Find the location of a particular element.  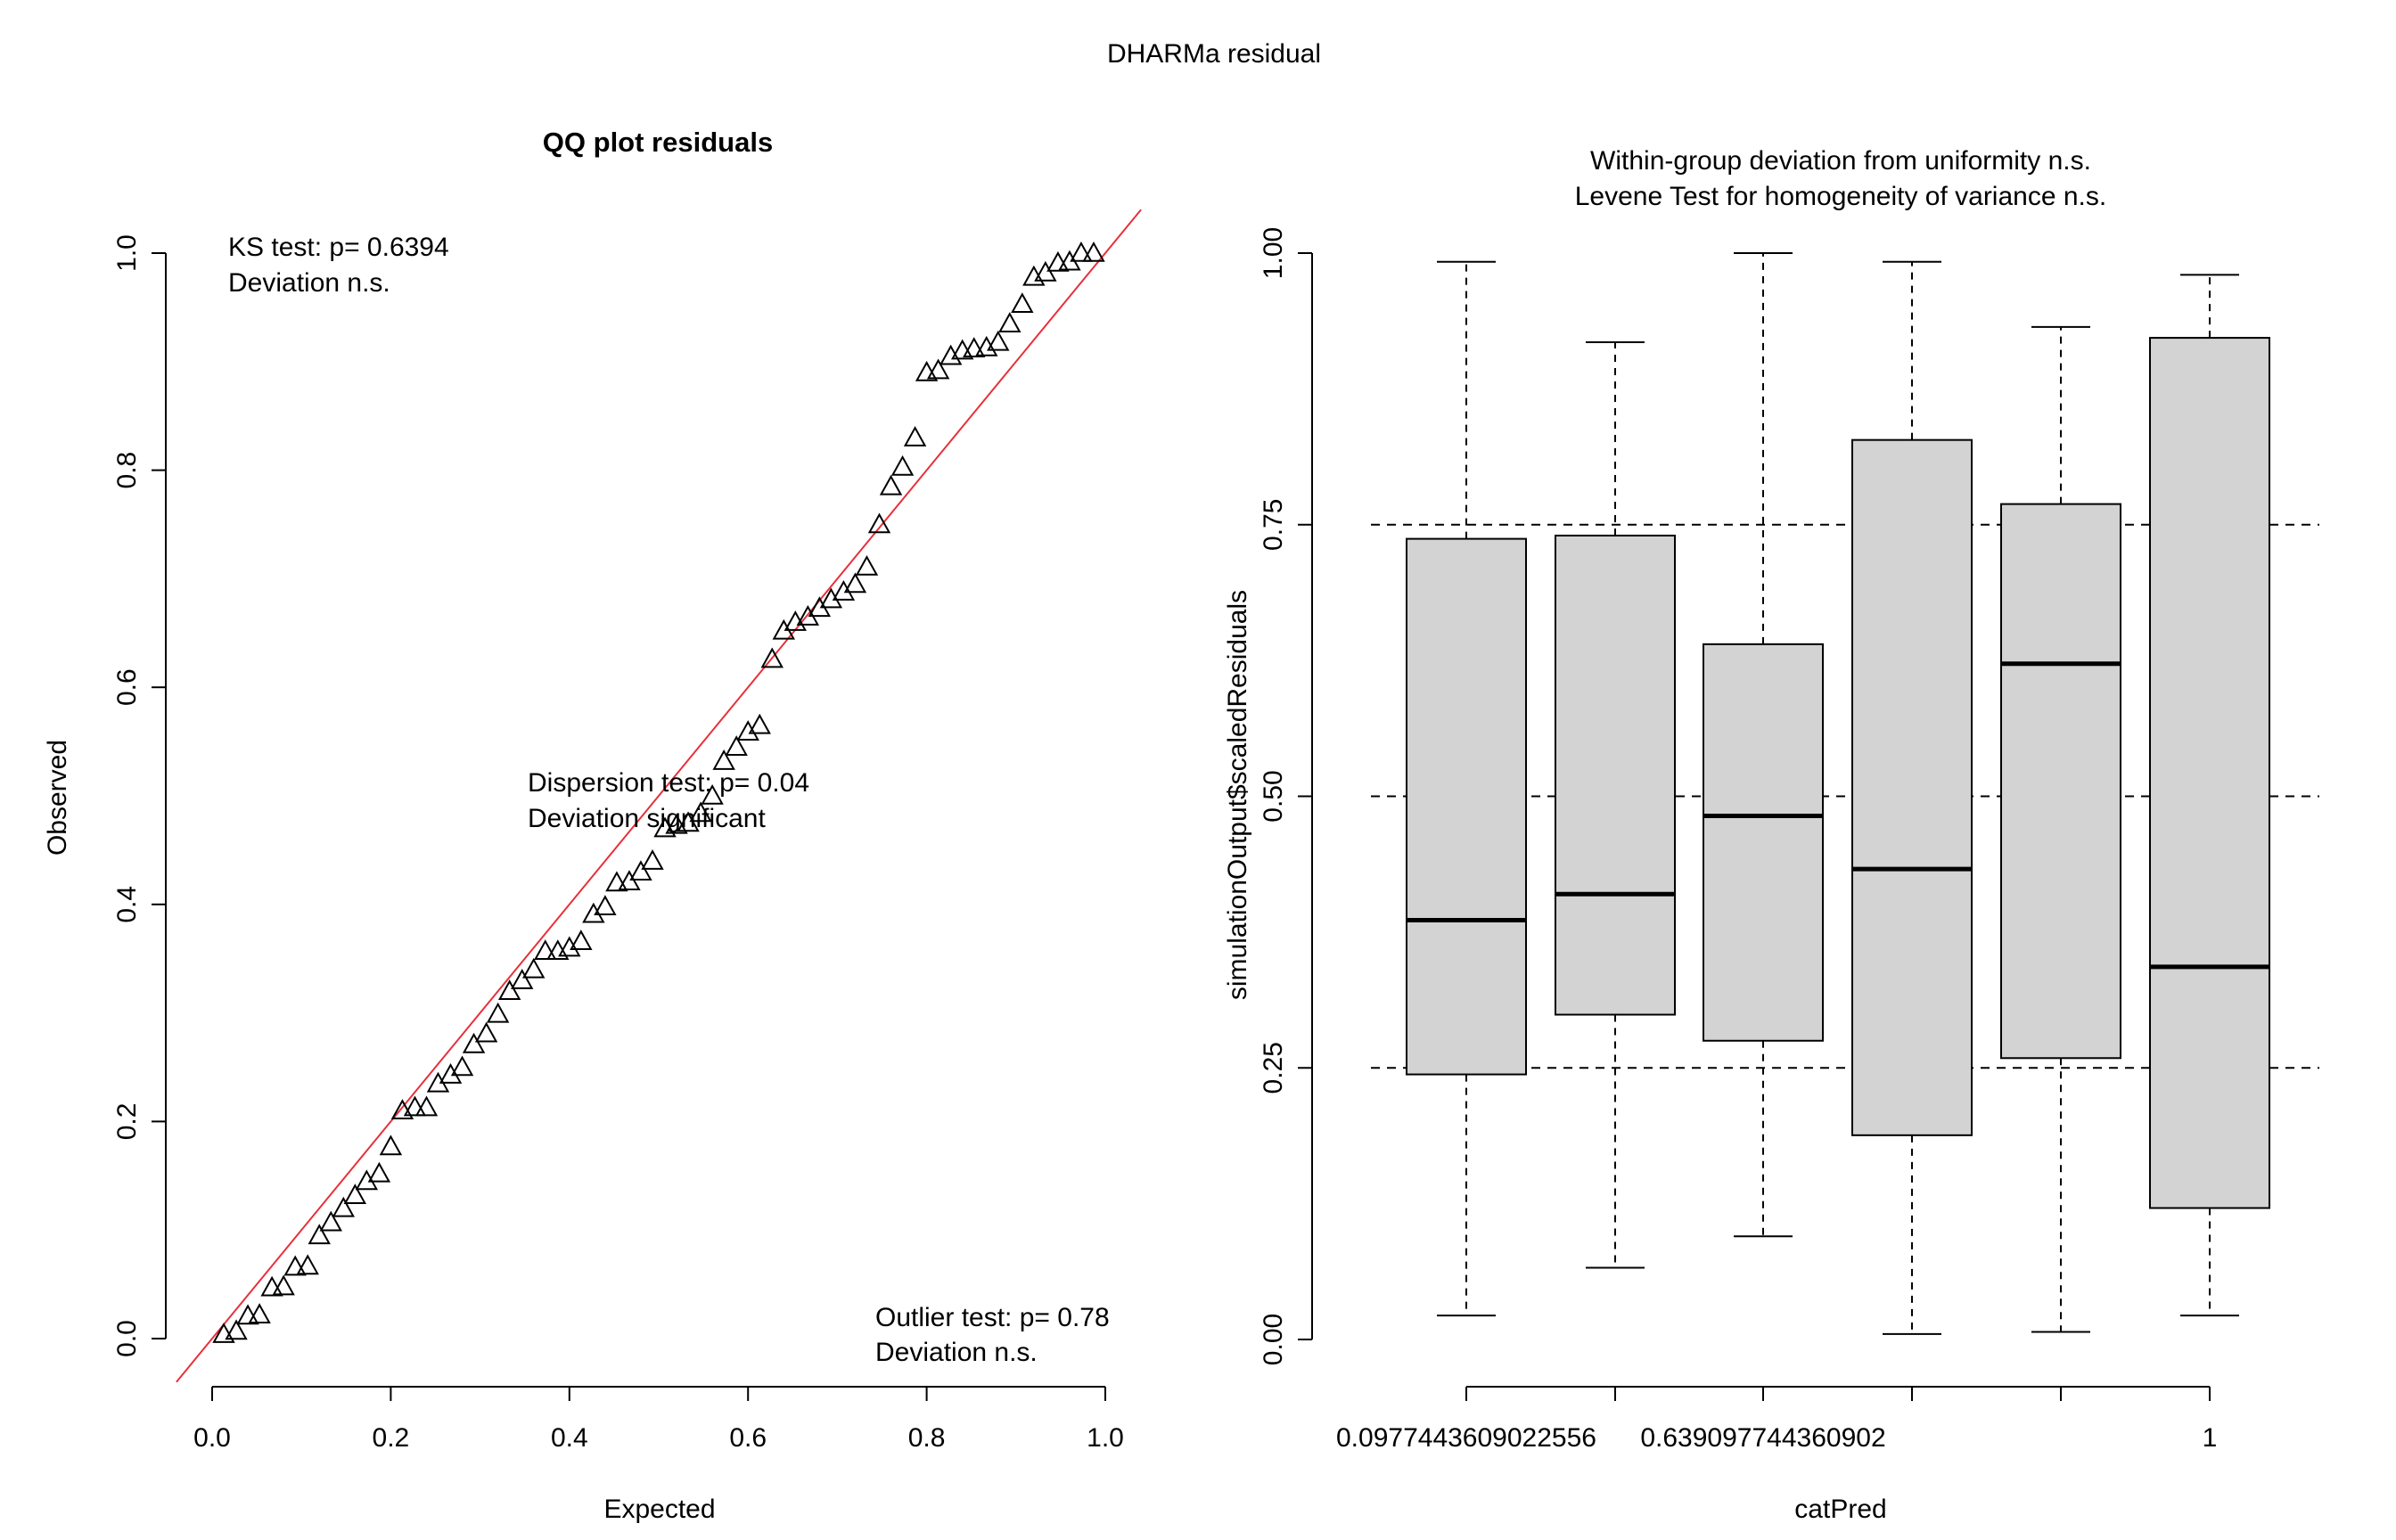

figure-title: DHARMa residual is located at coordinates (1214, 54).